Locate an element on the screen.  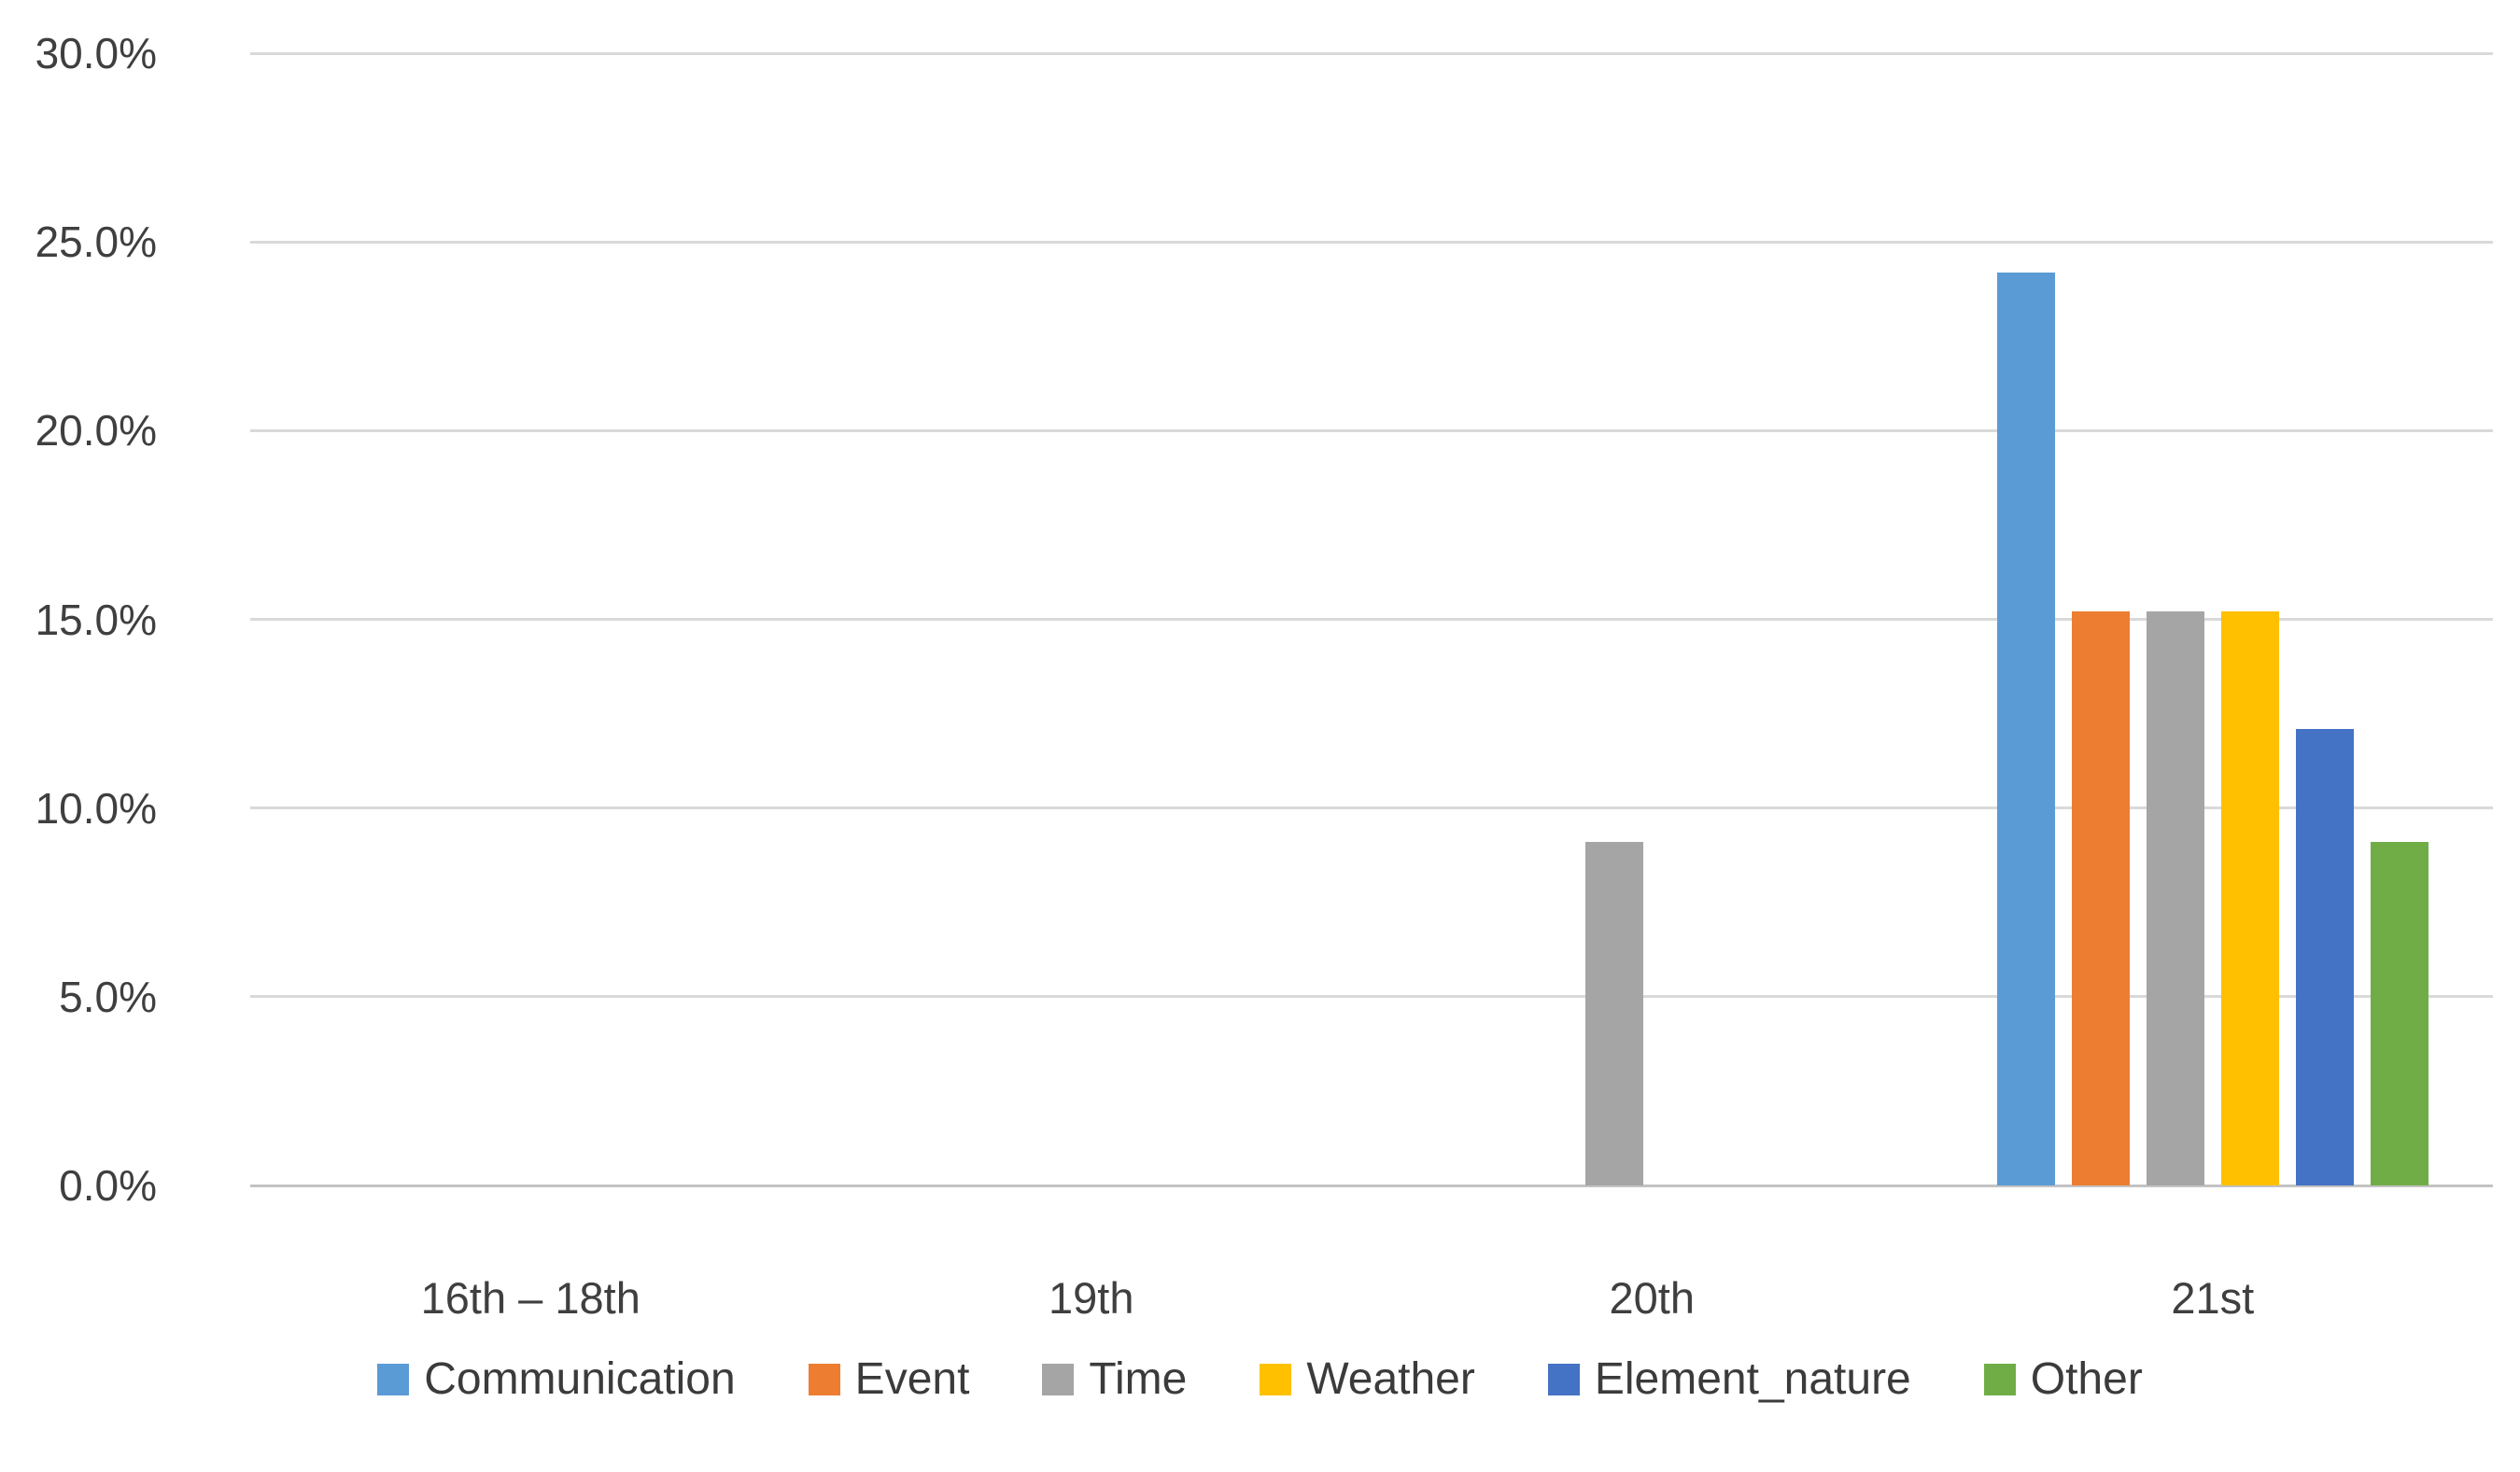
legend-label-time: Time is located at coordinates (1138, 1379).